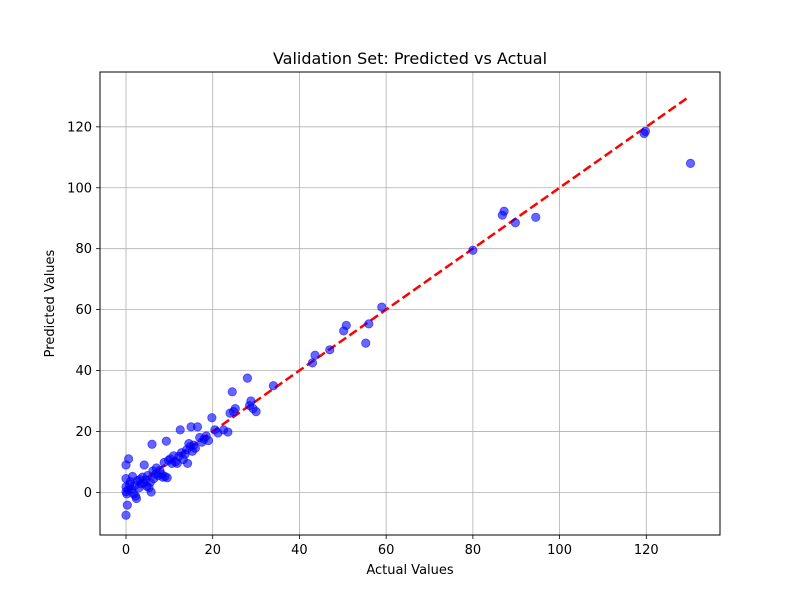  I want to click on y-axis-label: Predicted Values, so click(50, 303).